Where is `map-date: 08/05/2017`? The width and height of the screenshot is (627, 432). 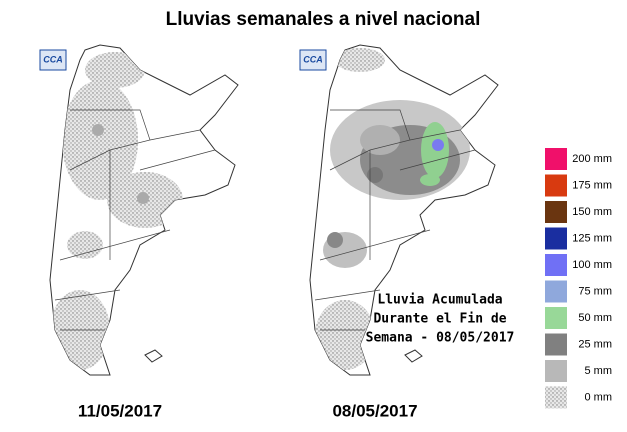 map-date: 08/05/2017 is located at coordinates (374, 410).